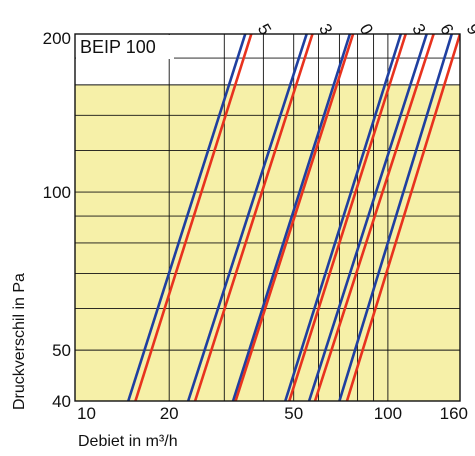 The image size is (475, 456). Describe the element at coordinates (61, 401) in the screenshot. I see `y-tick-label: 40` at that location.